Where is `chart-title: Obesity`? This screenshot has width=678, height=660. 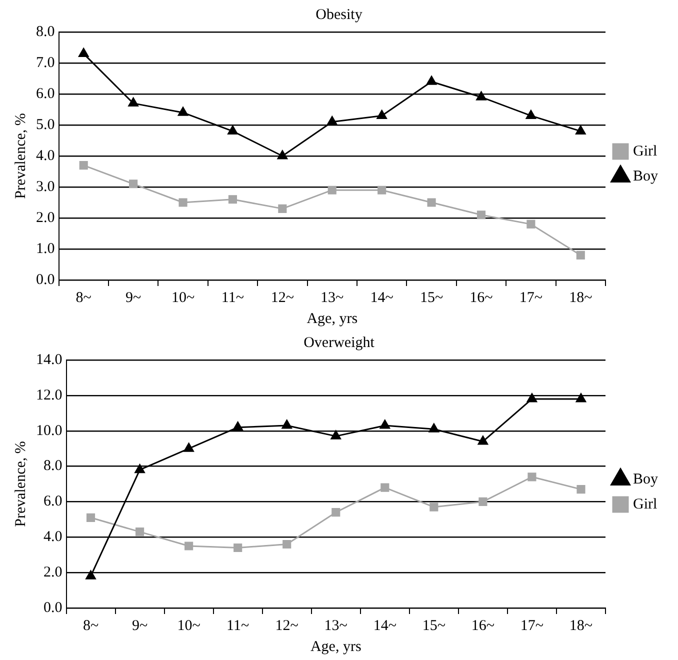
chart-title: Obesity is located at coordinates (339, 14).